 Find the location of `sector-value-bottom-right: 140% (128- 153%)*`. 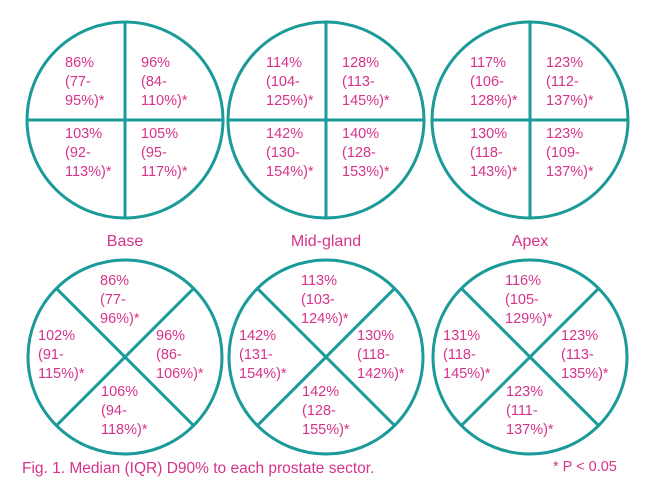

sector-value-bottom-right: 140% (128- 153%)* is located at coordinates (366, 153).